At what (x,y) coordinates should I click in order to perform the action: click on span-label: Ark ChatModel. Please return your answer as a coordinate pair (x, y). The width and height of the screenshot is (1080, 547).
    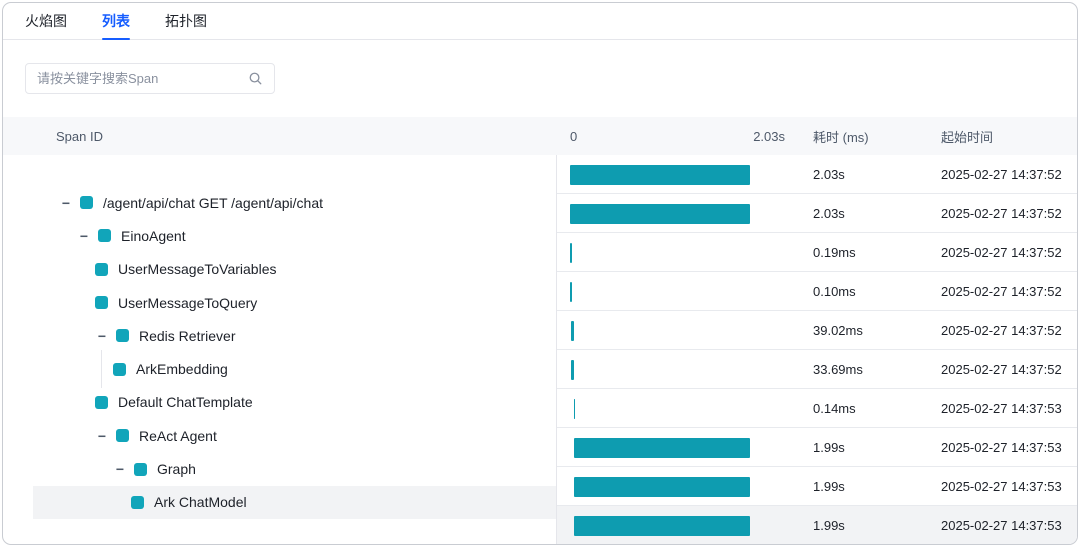
    Looking at the image, I should click on (200, 502).